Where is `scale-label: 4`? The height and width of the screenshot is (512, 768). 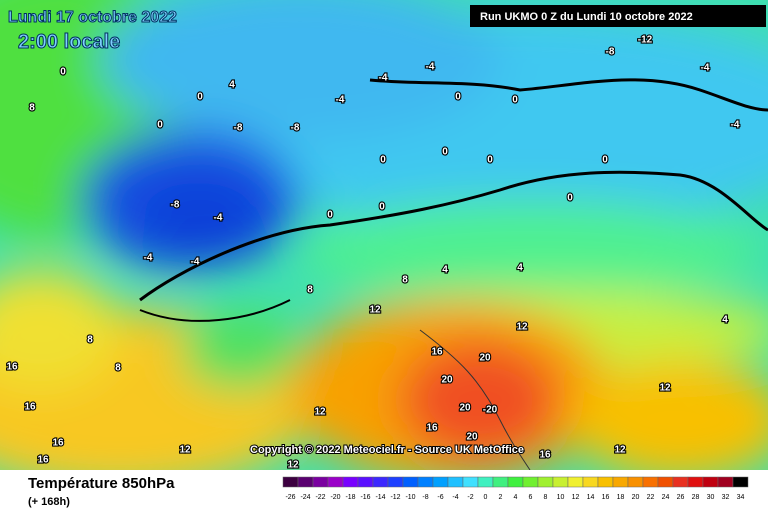 scale-label: 4 is located at coordinates (516, 497).